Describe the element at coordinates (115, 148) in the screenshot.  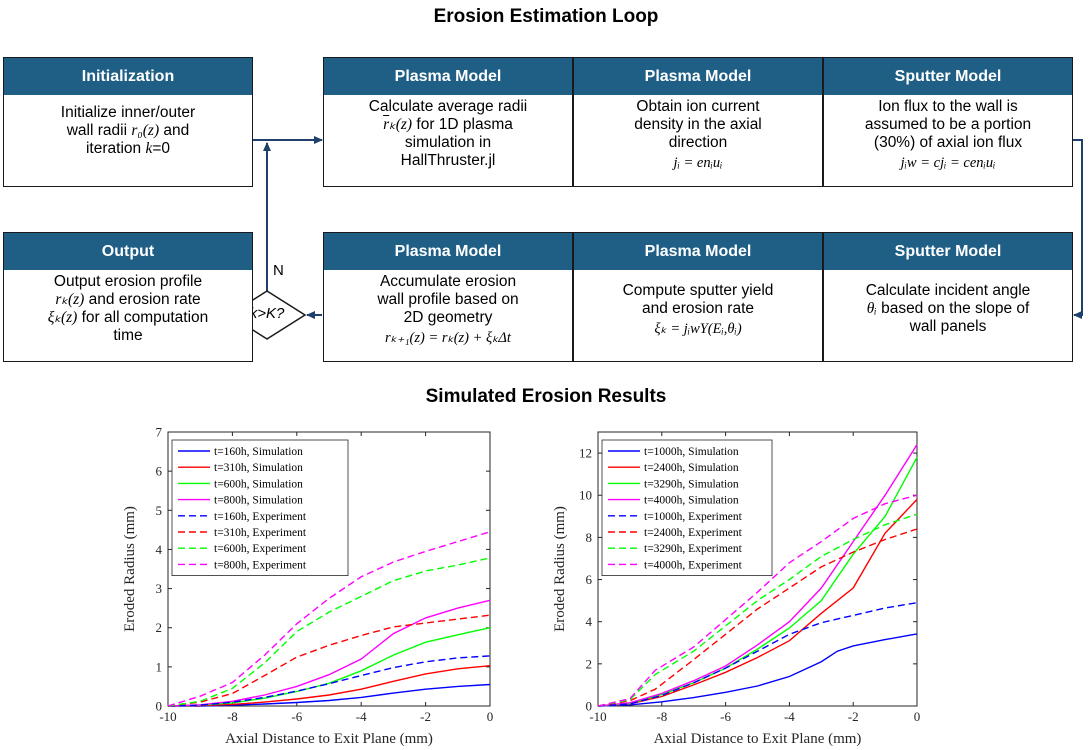
I see `box-text: iteration` at that location.